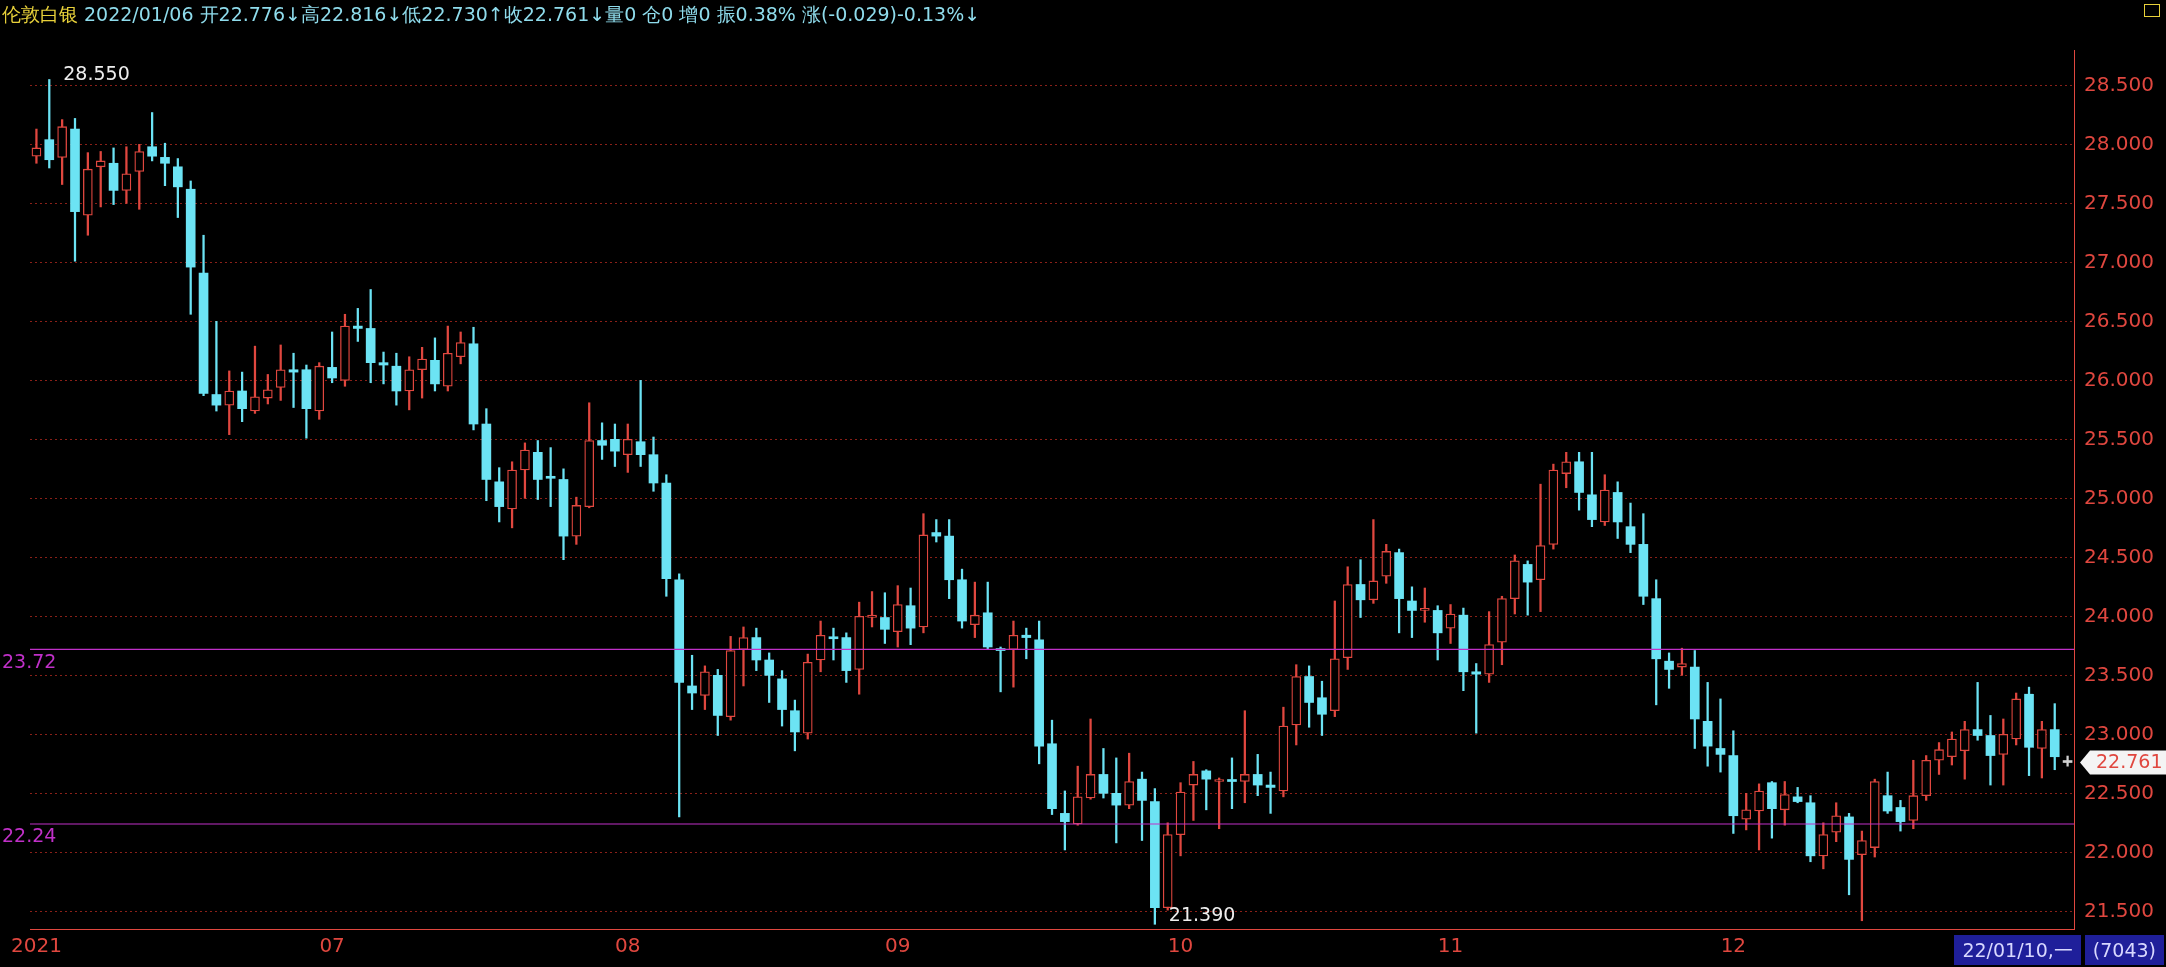  I want to click on y-tick-label: 24.000, so click(2119, 614).